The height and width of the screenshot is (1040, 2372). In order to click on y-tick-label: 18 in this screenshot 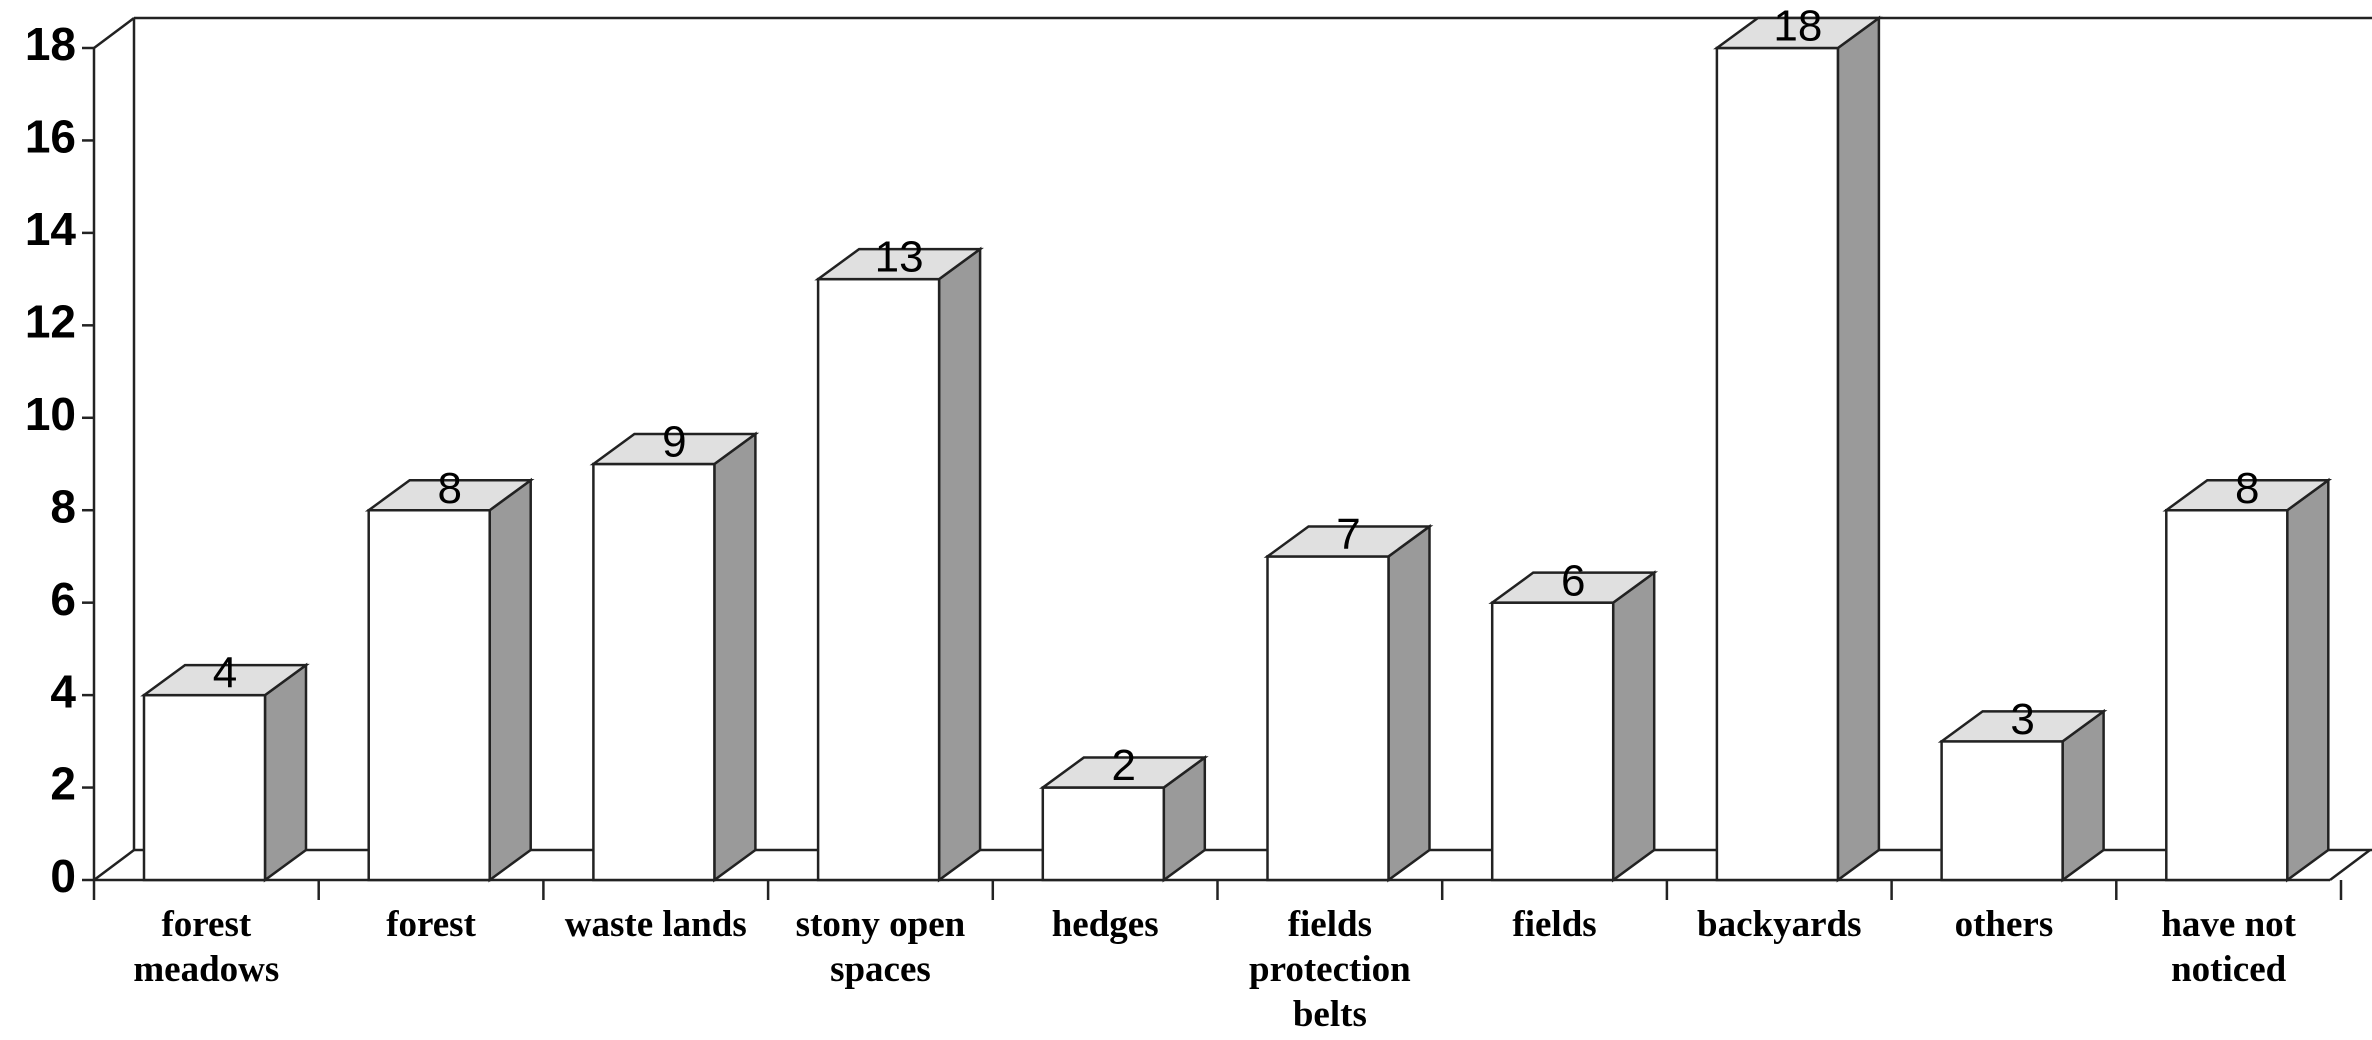, I will do `click(50, 44)`.